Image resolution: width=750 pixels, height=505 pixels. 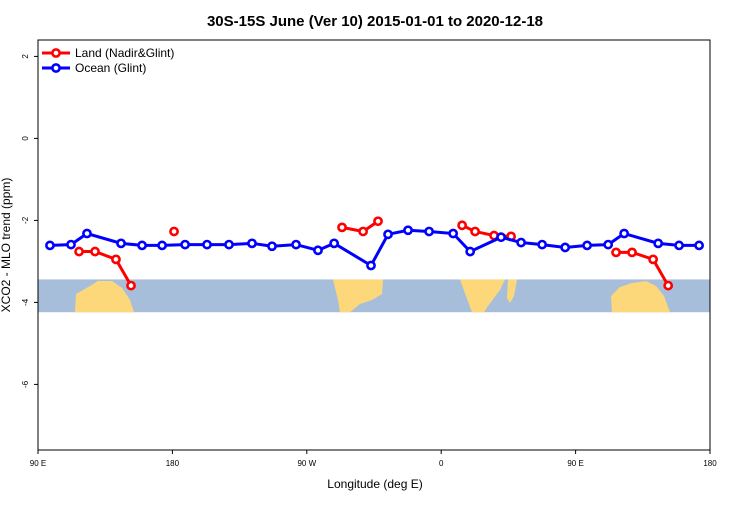 I want to click on map-band, so click(x=374, y=296).